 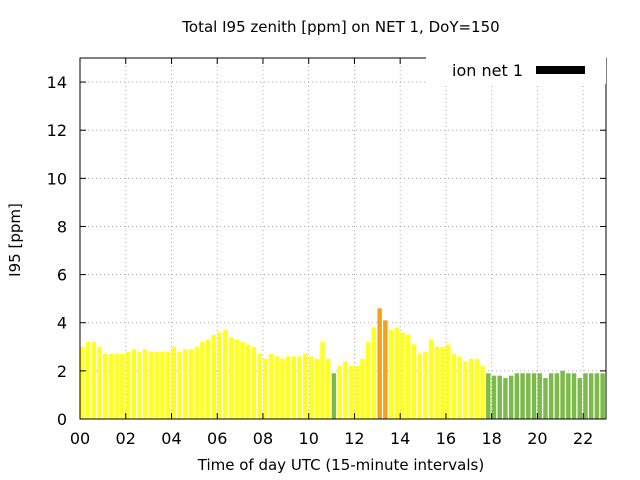 I want to click on y-tick-label: 14, so click(x=57, y=82).